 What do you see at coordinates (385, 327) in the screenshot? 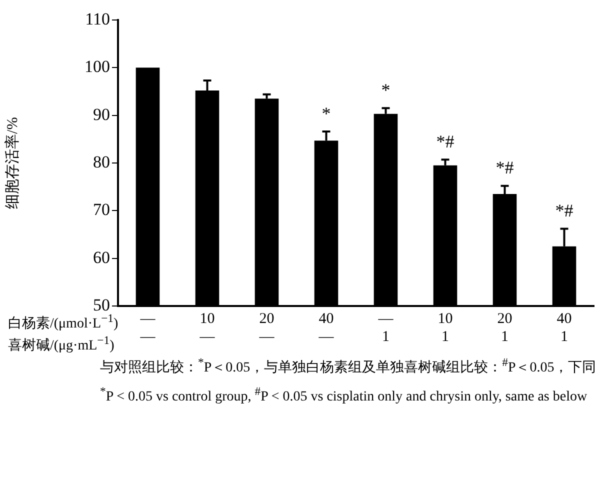
I see `x-tick-label: — 1` at bounding box center [385, 327].